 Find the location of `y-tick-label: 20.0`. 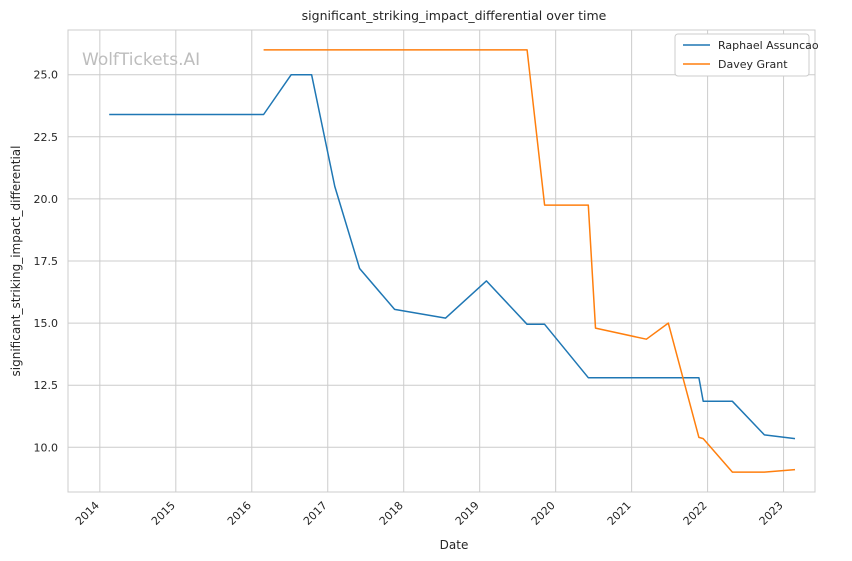

y-tick-label: 20.0 is located at coordinates (46, 199).